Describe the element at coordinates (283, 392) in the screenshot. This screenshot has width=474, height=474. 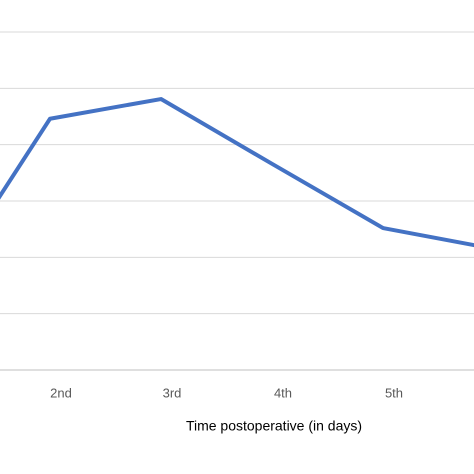
I see `x-tick-label: 4th` at that location.